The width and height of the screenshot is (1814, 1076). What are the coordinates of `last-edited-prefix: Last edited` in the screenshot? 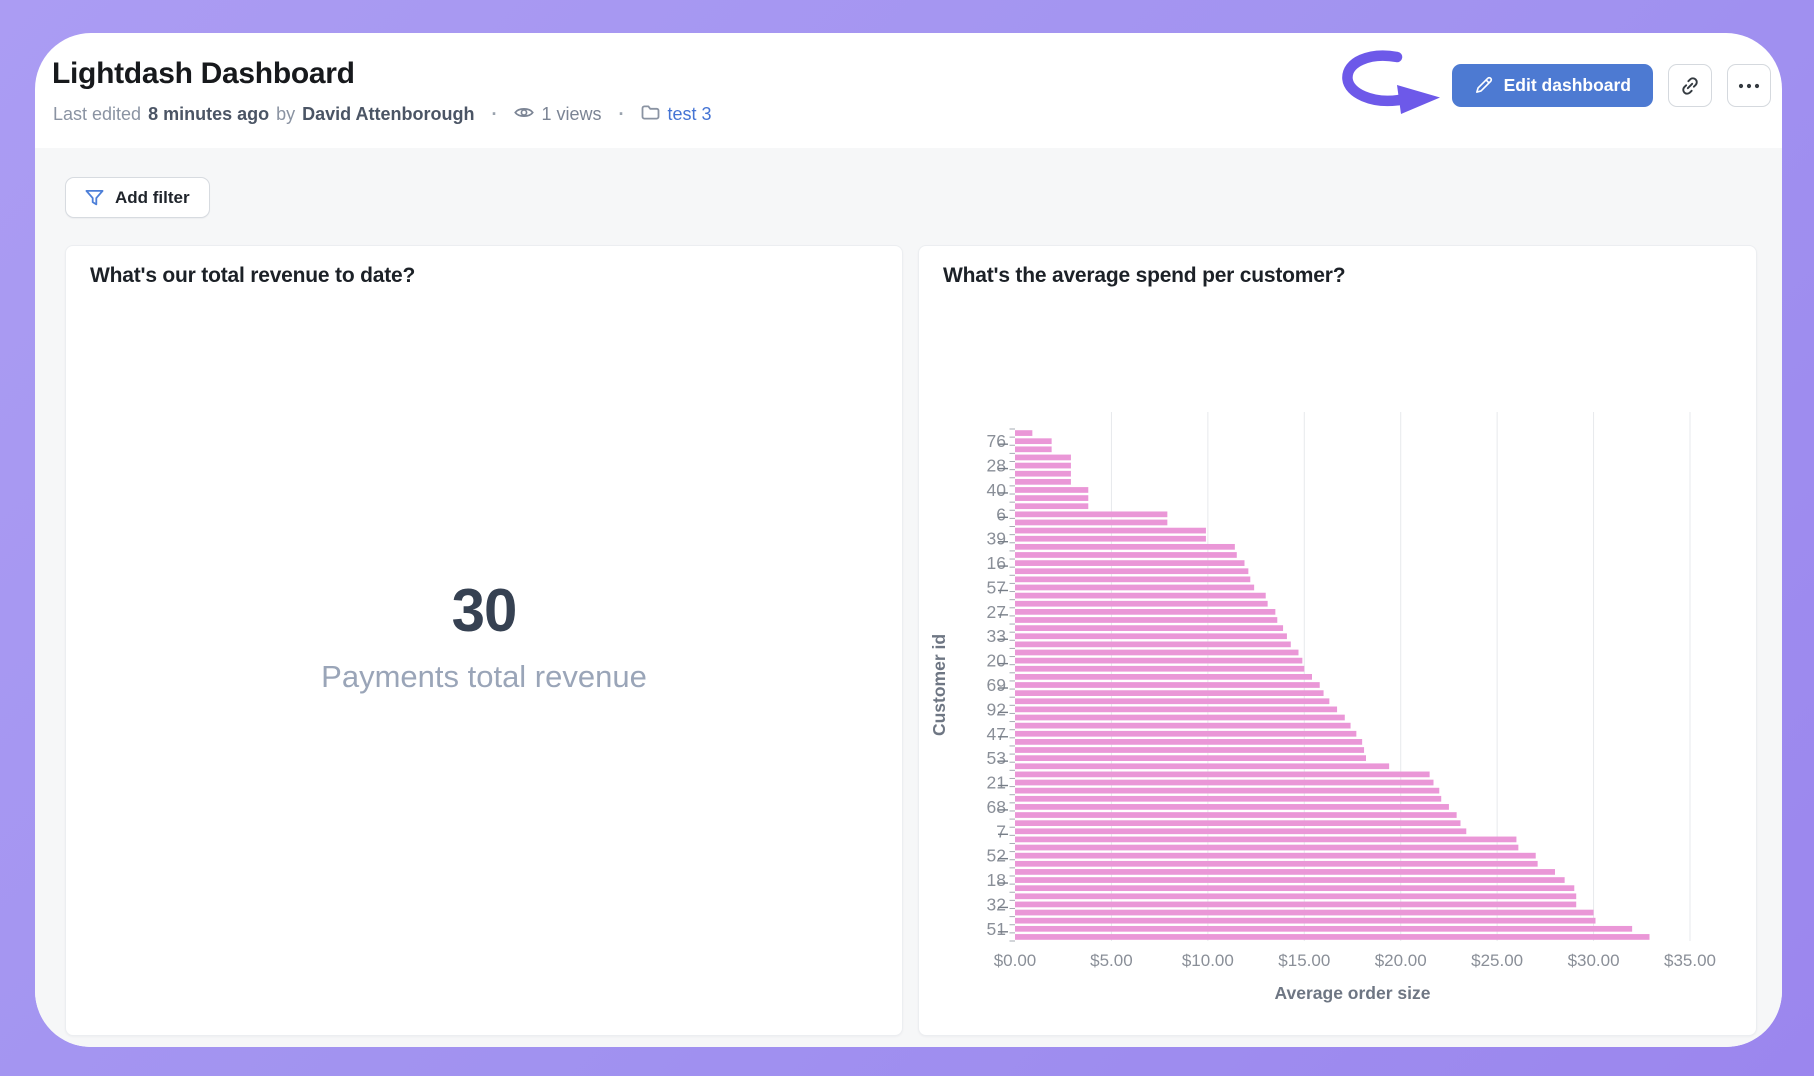 It's located at (97, 113).